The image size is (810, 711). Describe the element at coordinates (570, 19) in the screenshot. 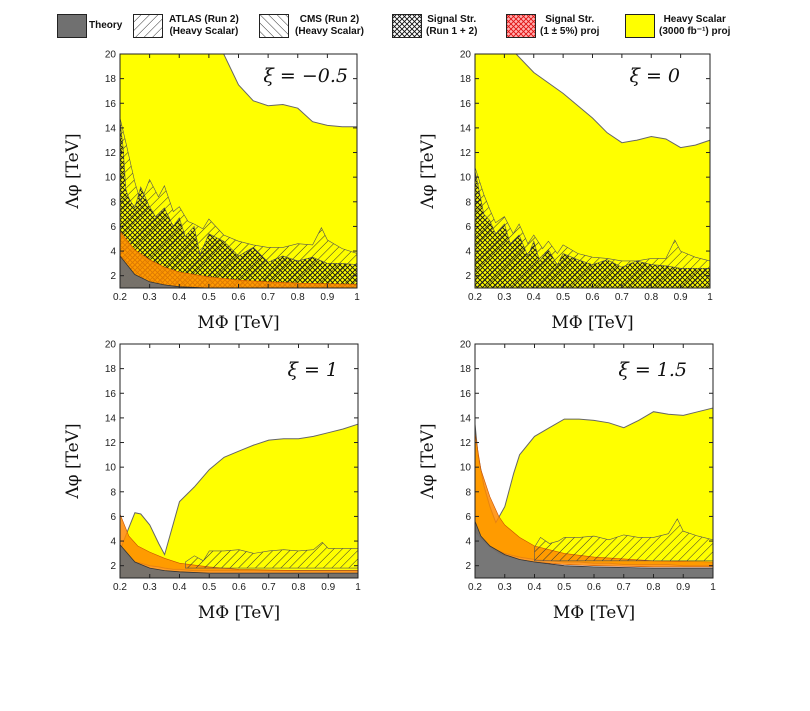

I see `legend-label-signal-proj-1: Signal Str.` at that location.